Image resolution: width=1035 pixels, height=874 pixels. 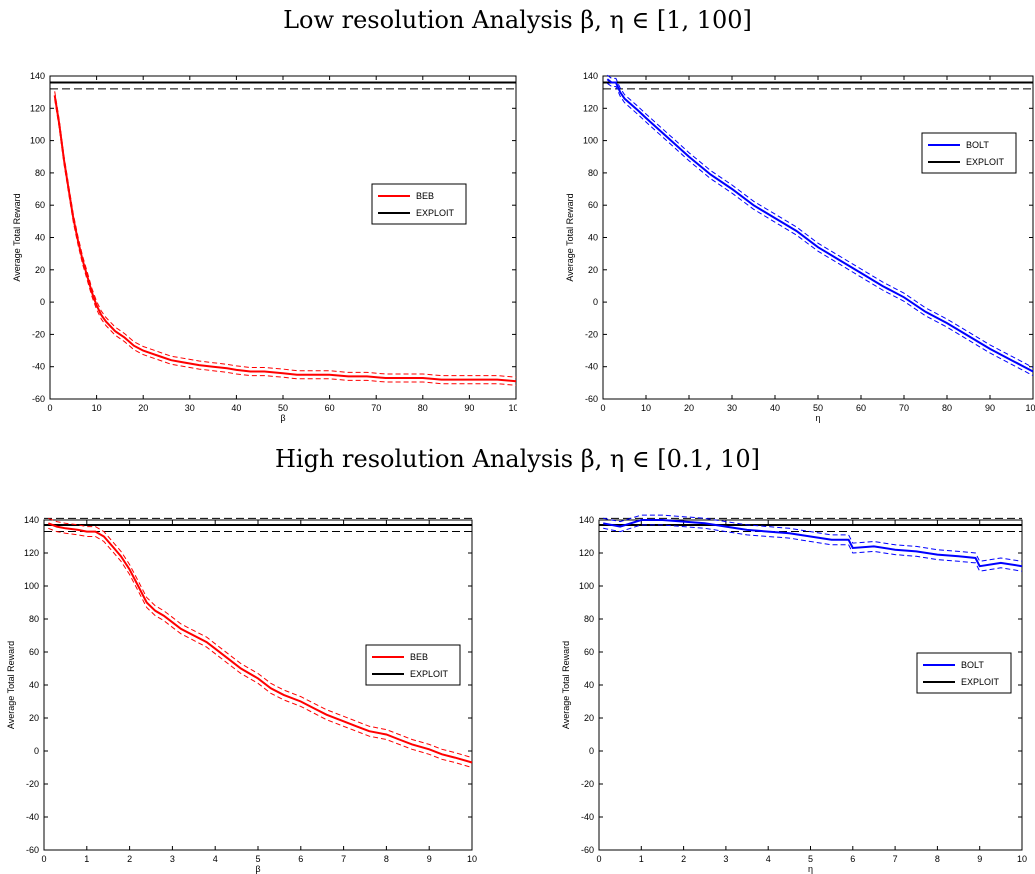 I want to click on x-tick-label: 8, so click(x=386, y=859).